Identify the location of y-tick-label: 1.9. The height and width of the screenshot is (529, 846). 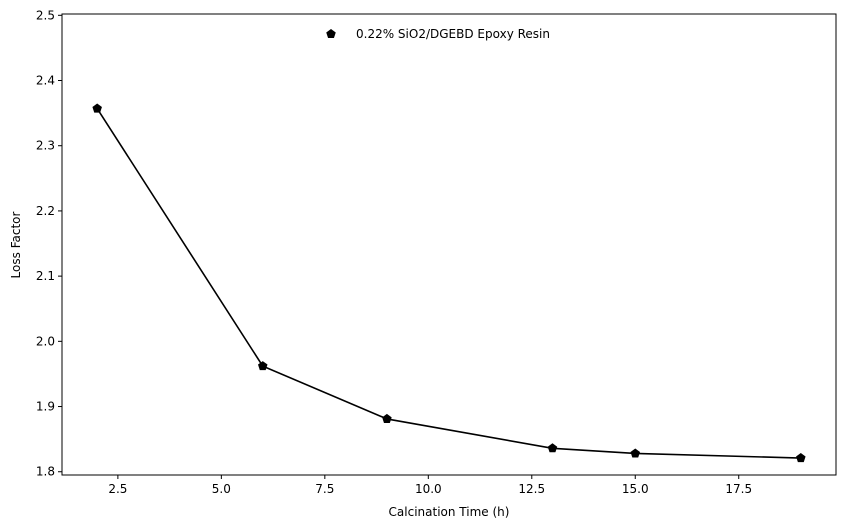
(45, 407).